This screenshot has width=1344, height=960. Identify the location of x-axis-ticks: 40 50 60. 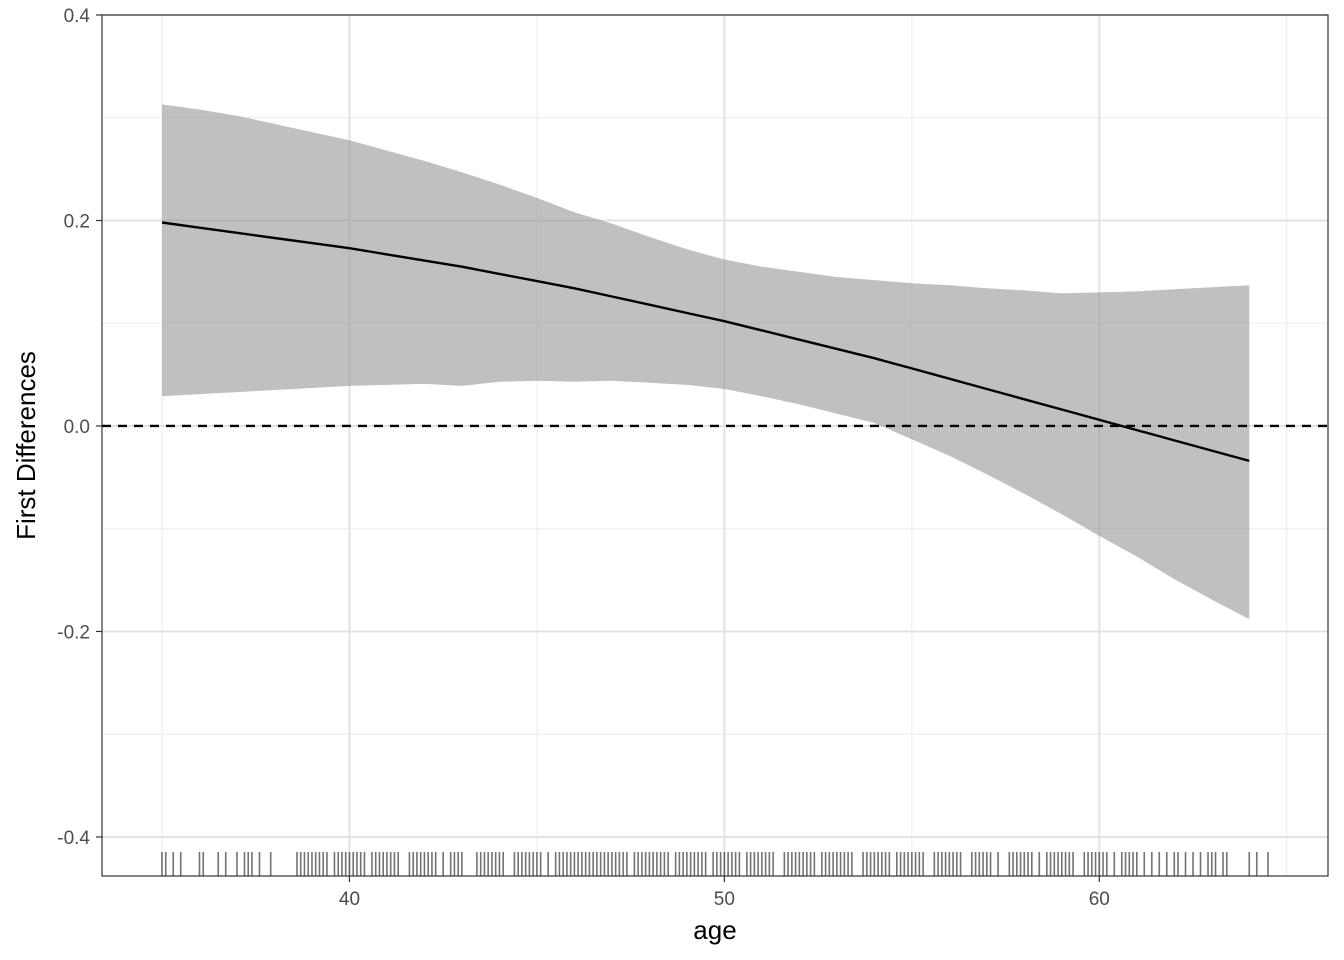
(724, 893).